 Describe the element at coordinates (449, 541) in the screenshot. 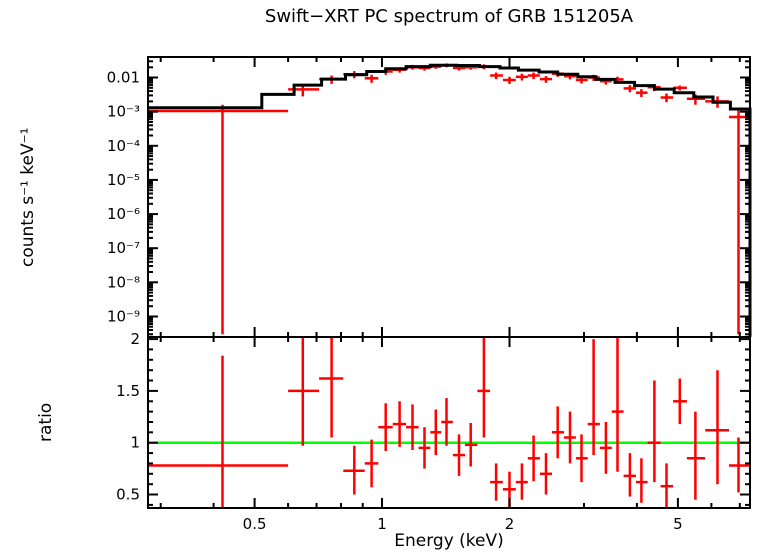

I see `x-axis-label: Energy (keV)` at that location.